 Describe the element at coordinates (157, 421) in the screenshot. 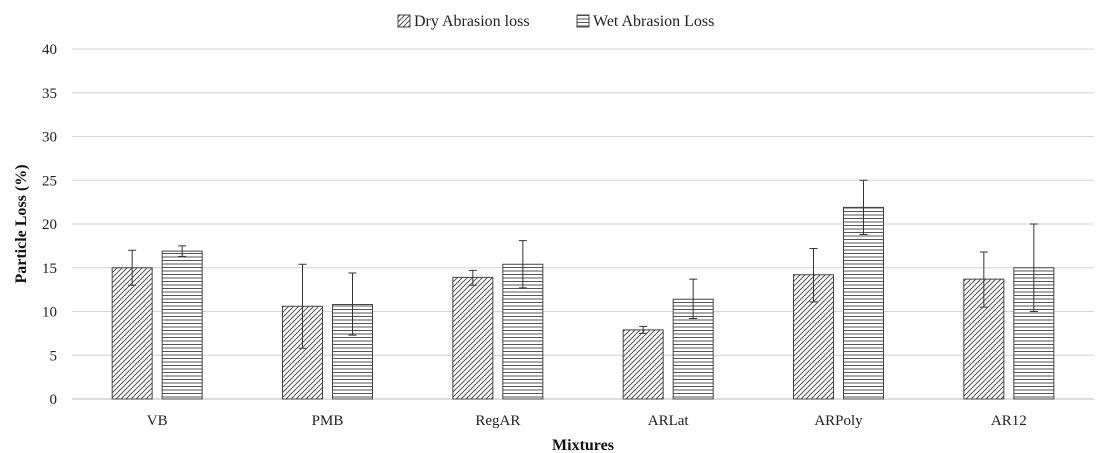

I see `x-tick-label-VB: VB` at that location.